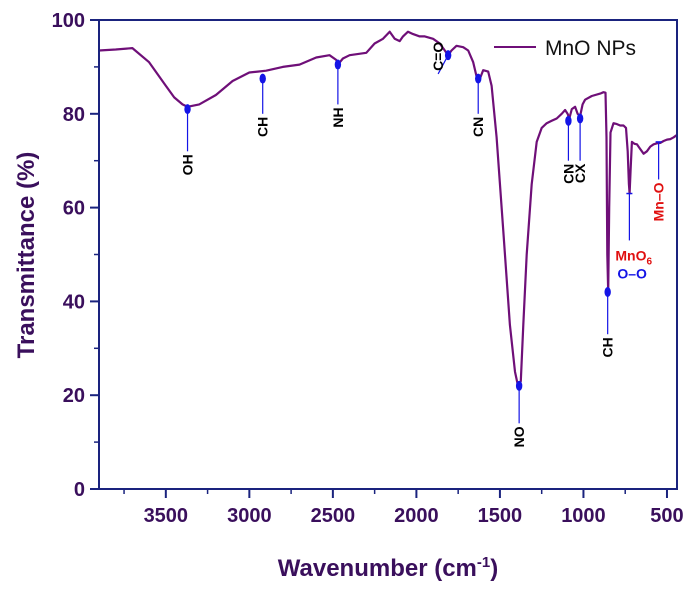 This screenshot has height=592, width=694. I want to click on x-tick-label: 2000, so click(416, 516).